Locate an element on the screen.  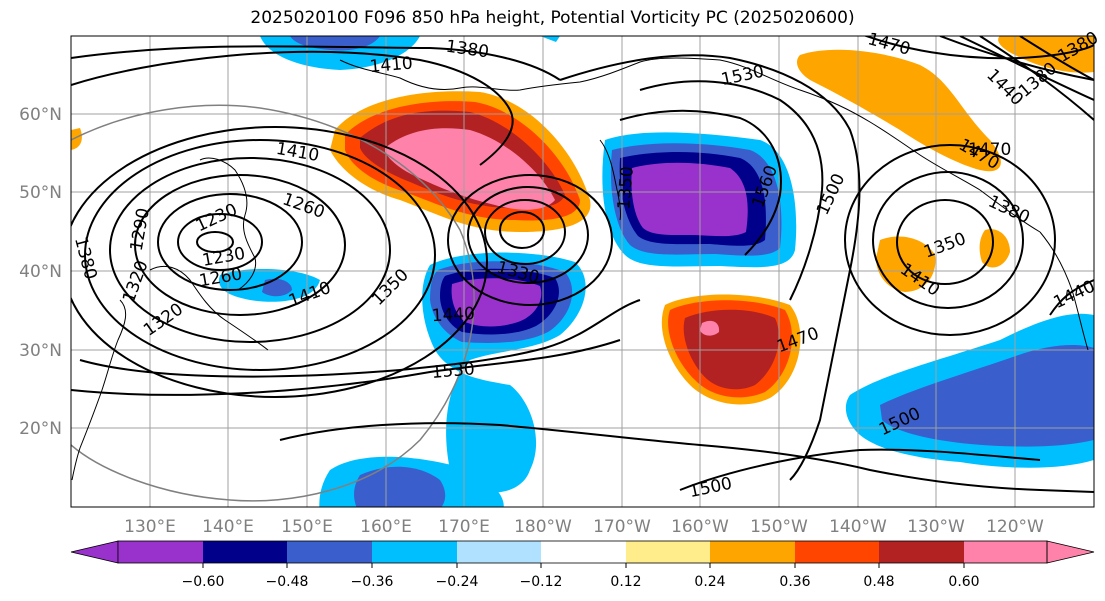
lat-label: 30°N is located at coordinates (40, 351).